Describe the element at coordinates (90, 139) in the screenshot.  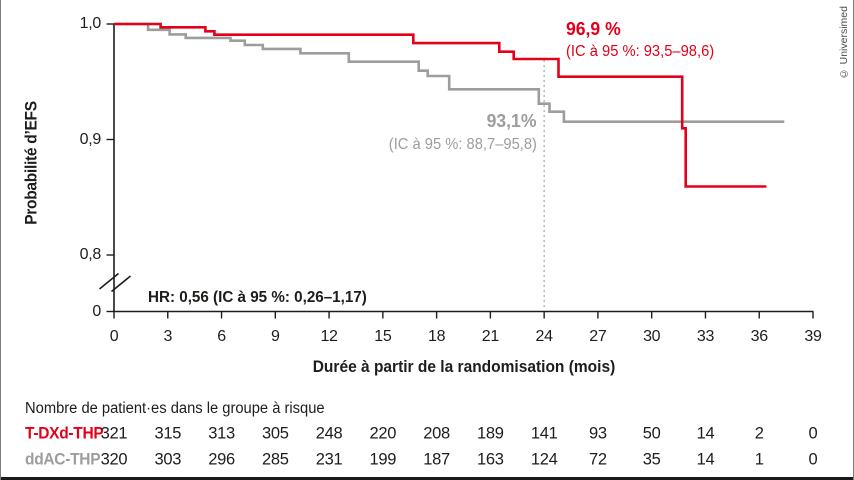
I see `y-tick-label: 0,9` at that location.